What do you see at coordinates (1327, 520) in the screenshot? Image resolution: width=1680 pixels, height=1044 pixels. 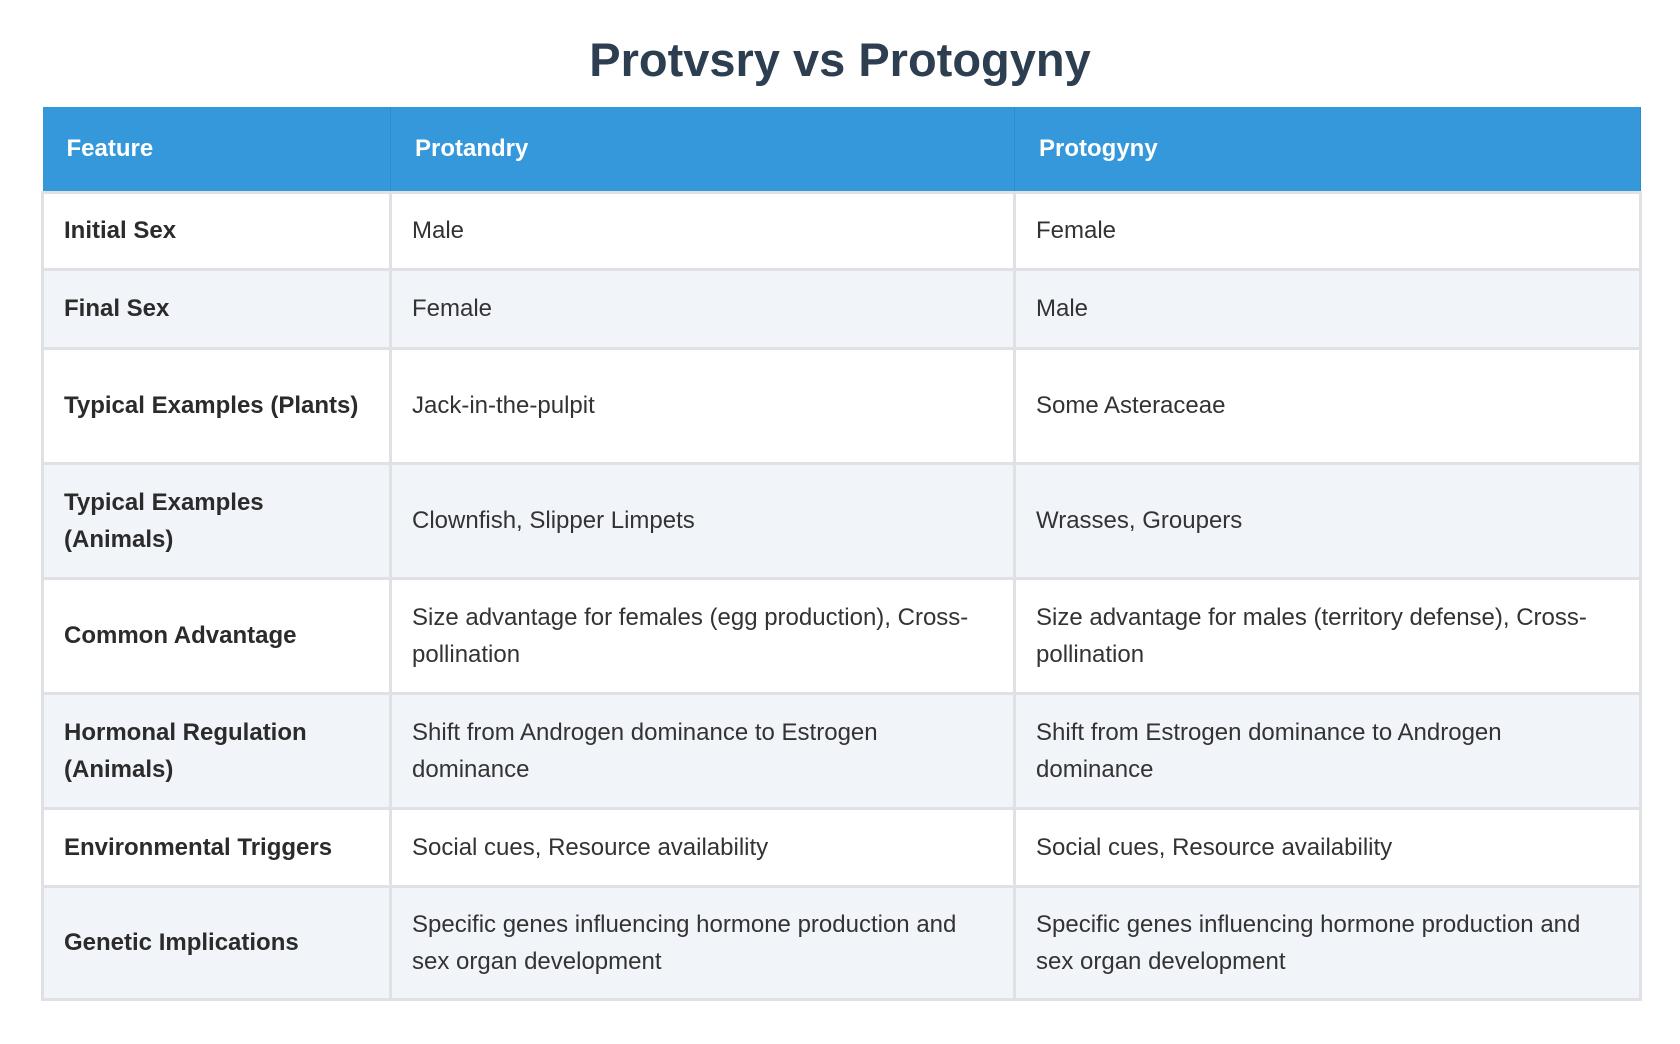 I see `value-cell: Wrasses, Groupers` at bounding box center [1327, 520].